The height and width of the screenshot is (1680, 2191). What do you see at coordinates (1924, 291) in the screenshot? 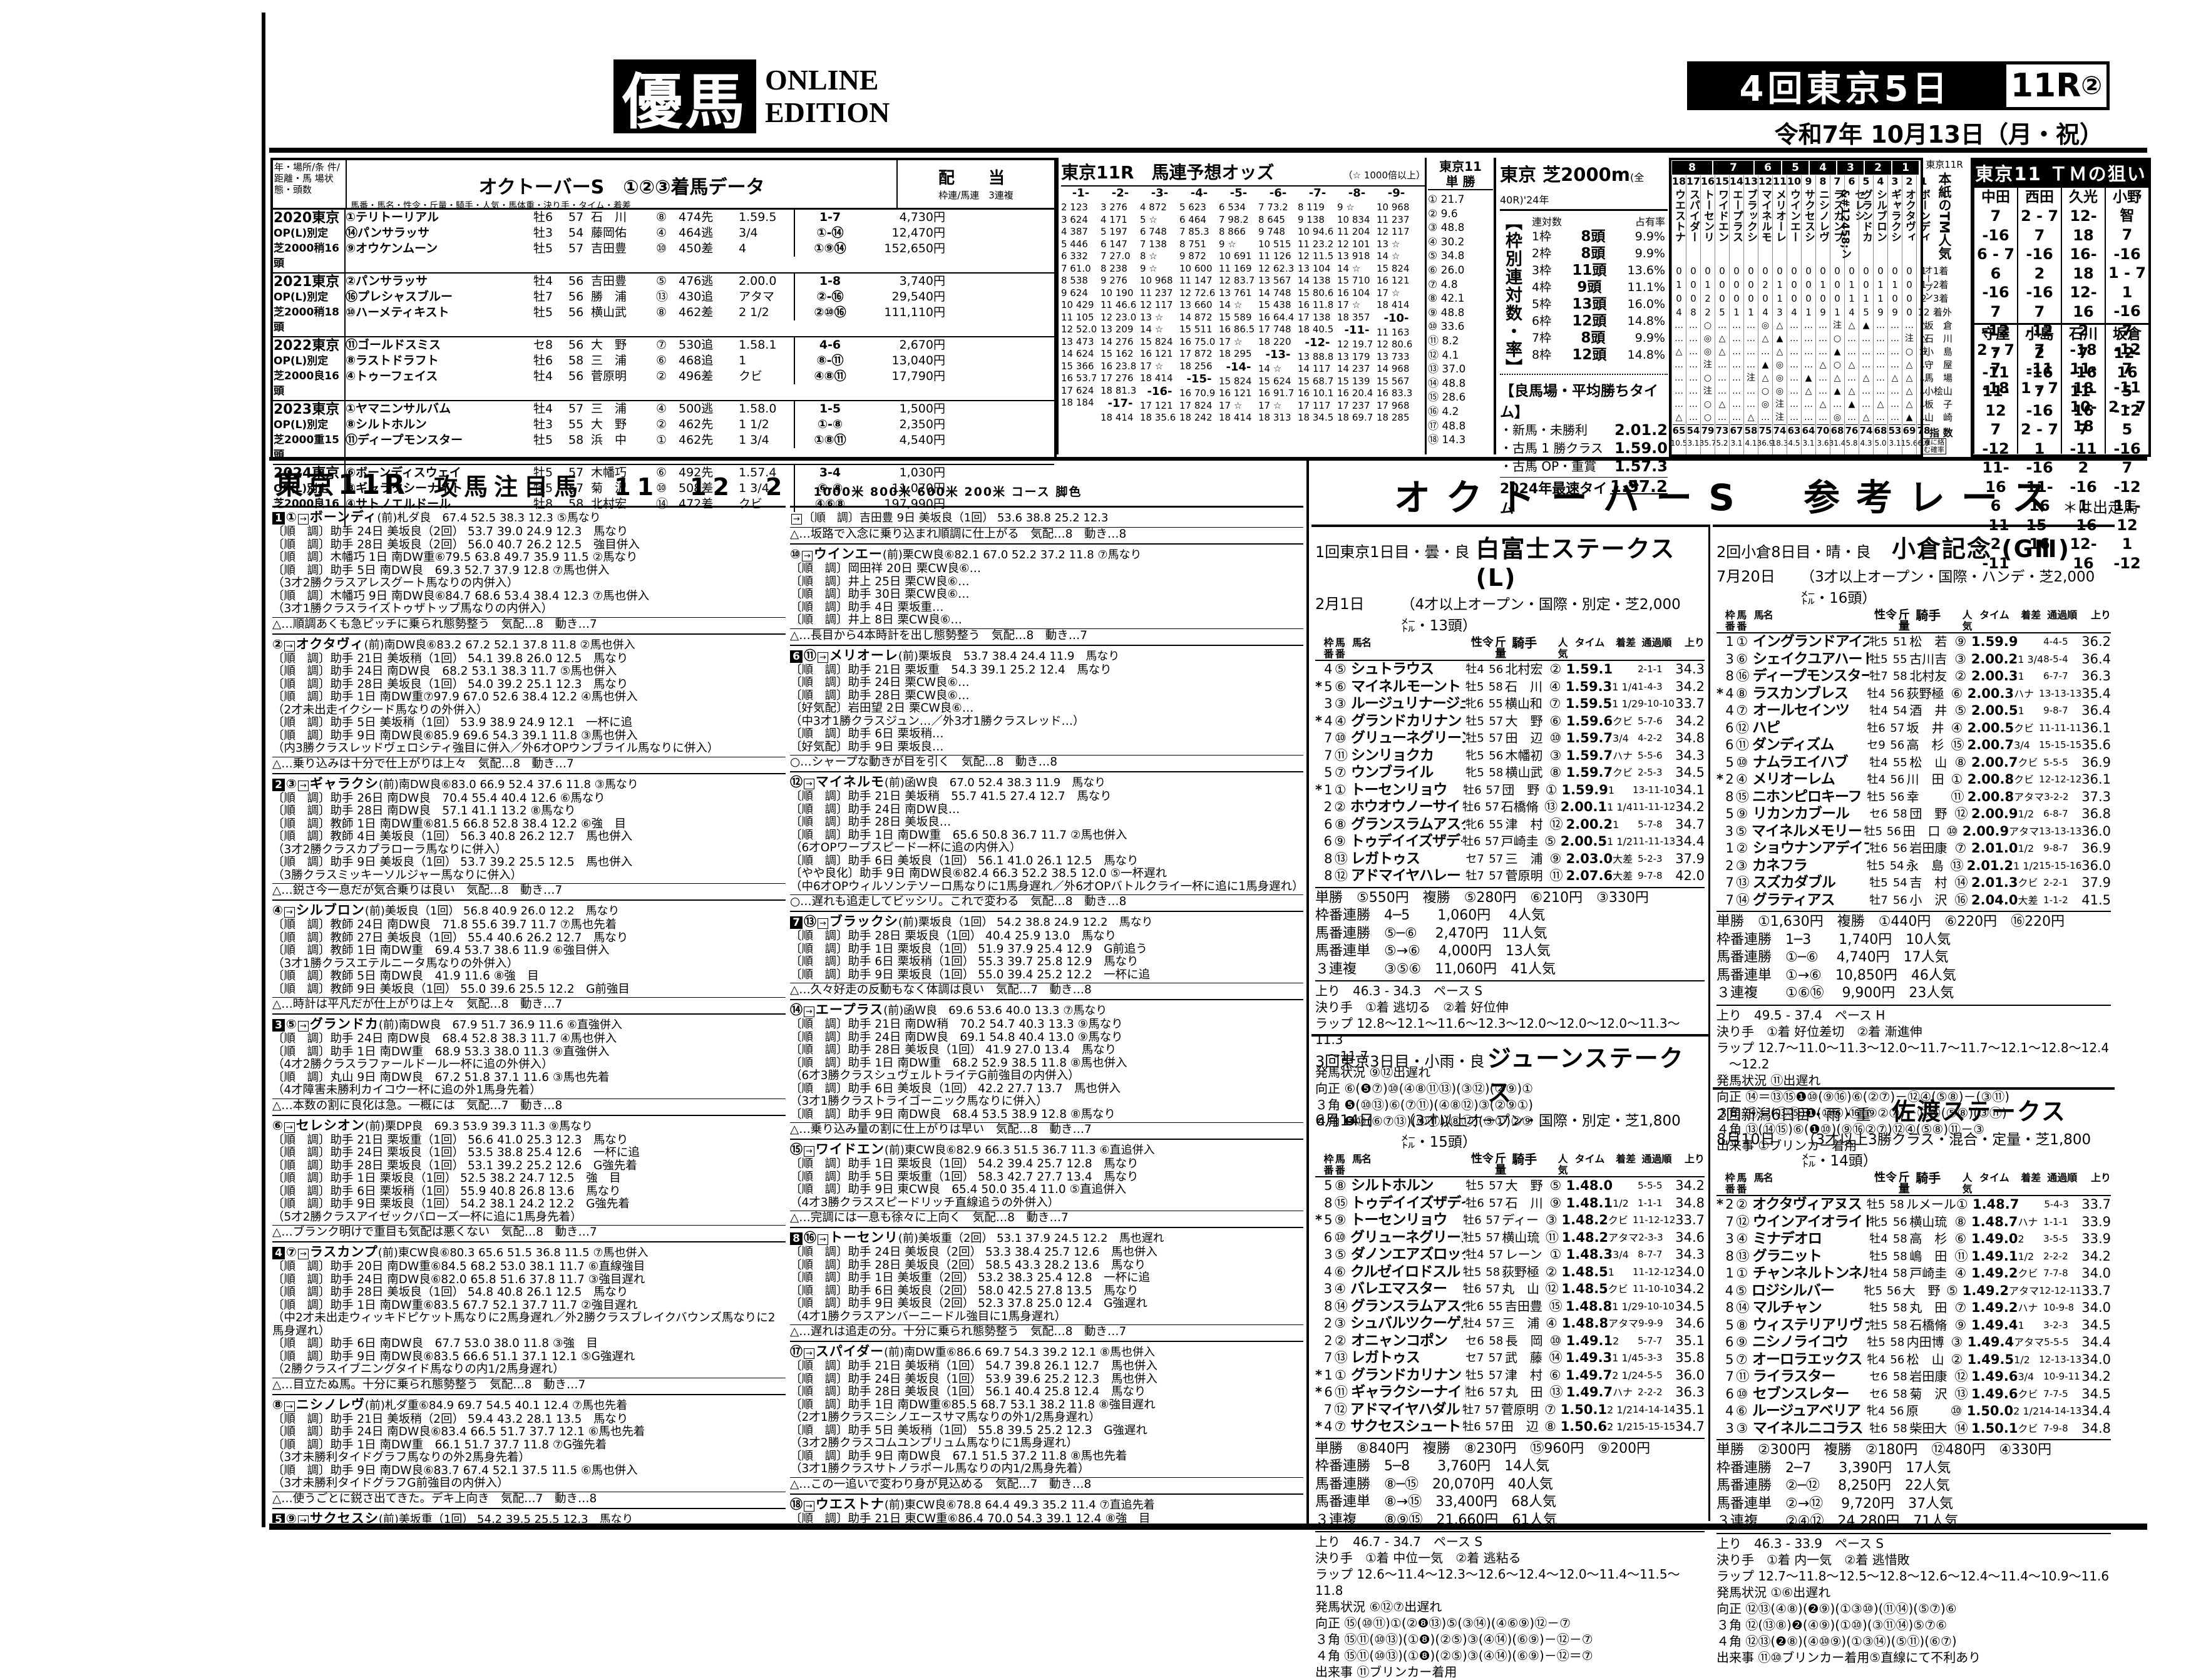
I see `horse-record: 1 1 2 12` at bounding box center [1924, 291].